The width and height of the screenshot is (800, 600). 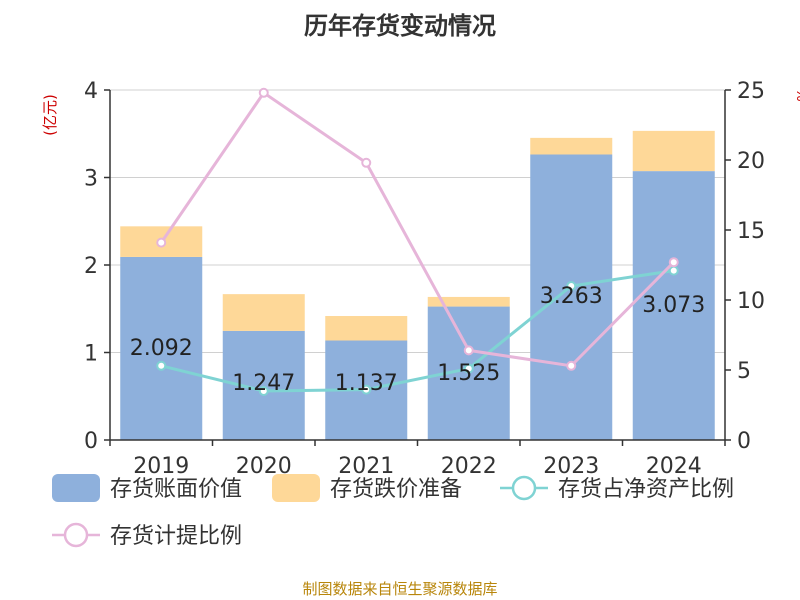 What do you see at coordinates (400, 589) in the screenshot?
I see `source-footer: 制图数据来自恒生聚源数据库` at bounding box center [400, 589].